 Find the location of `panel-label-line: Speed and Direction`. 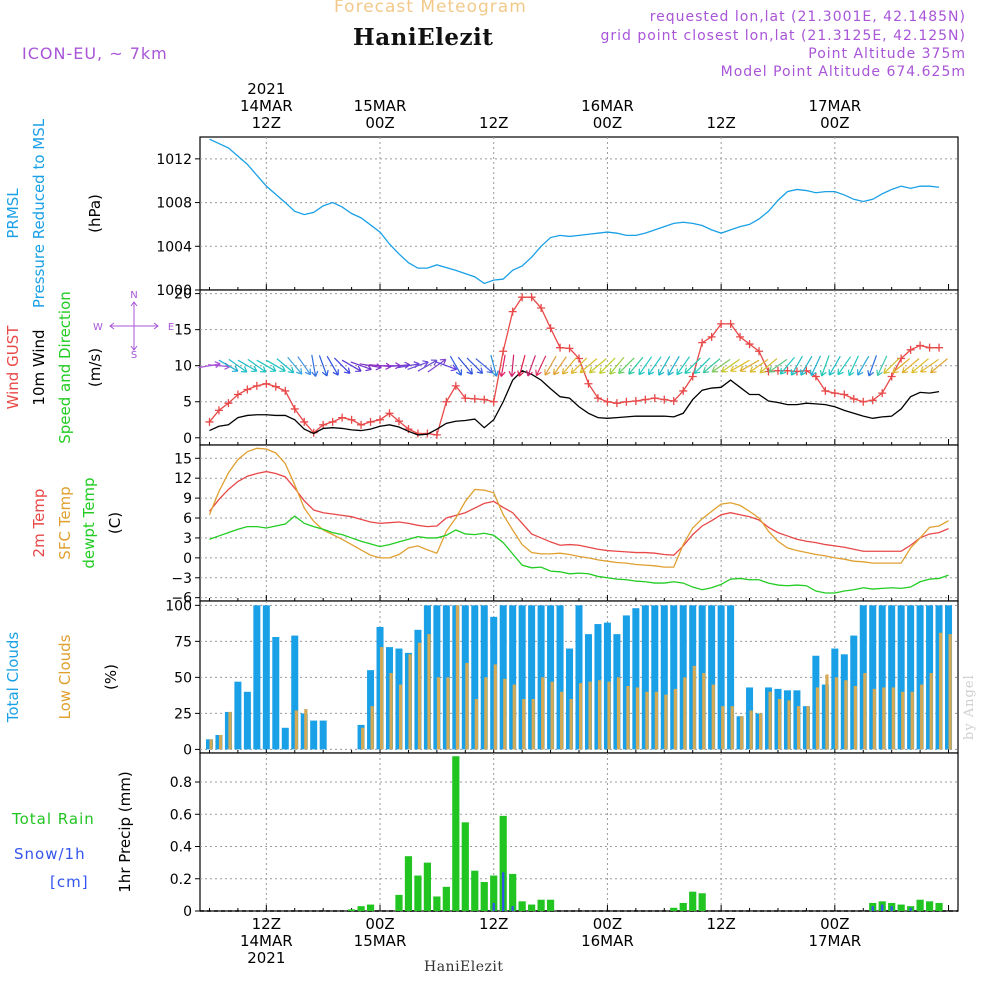

panel-label-line: Speed and Direction is located at coordinates (65, 367).